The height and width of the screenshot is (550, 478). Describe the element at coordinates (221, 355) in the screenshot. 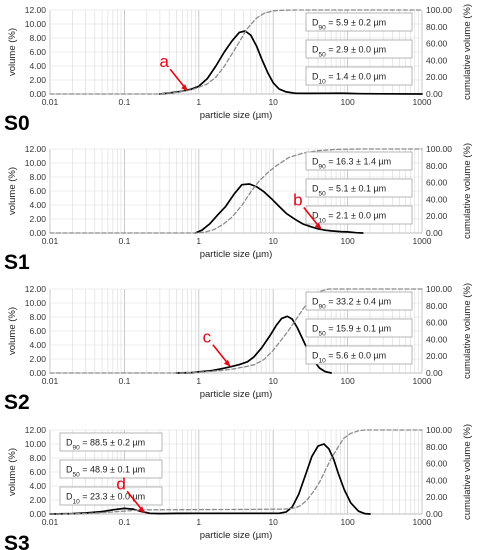

I see `callout-arrow` at that location.